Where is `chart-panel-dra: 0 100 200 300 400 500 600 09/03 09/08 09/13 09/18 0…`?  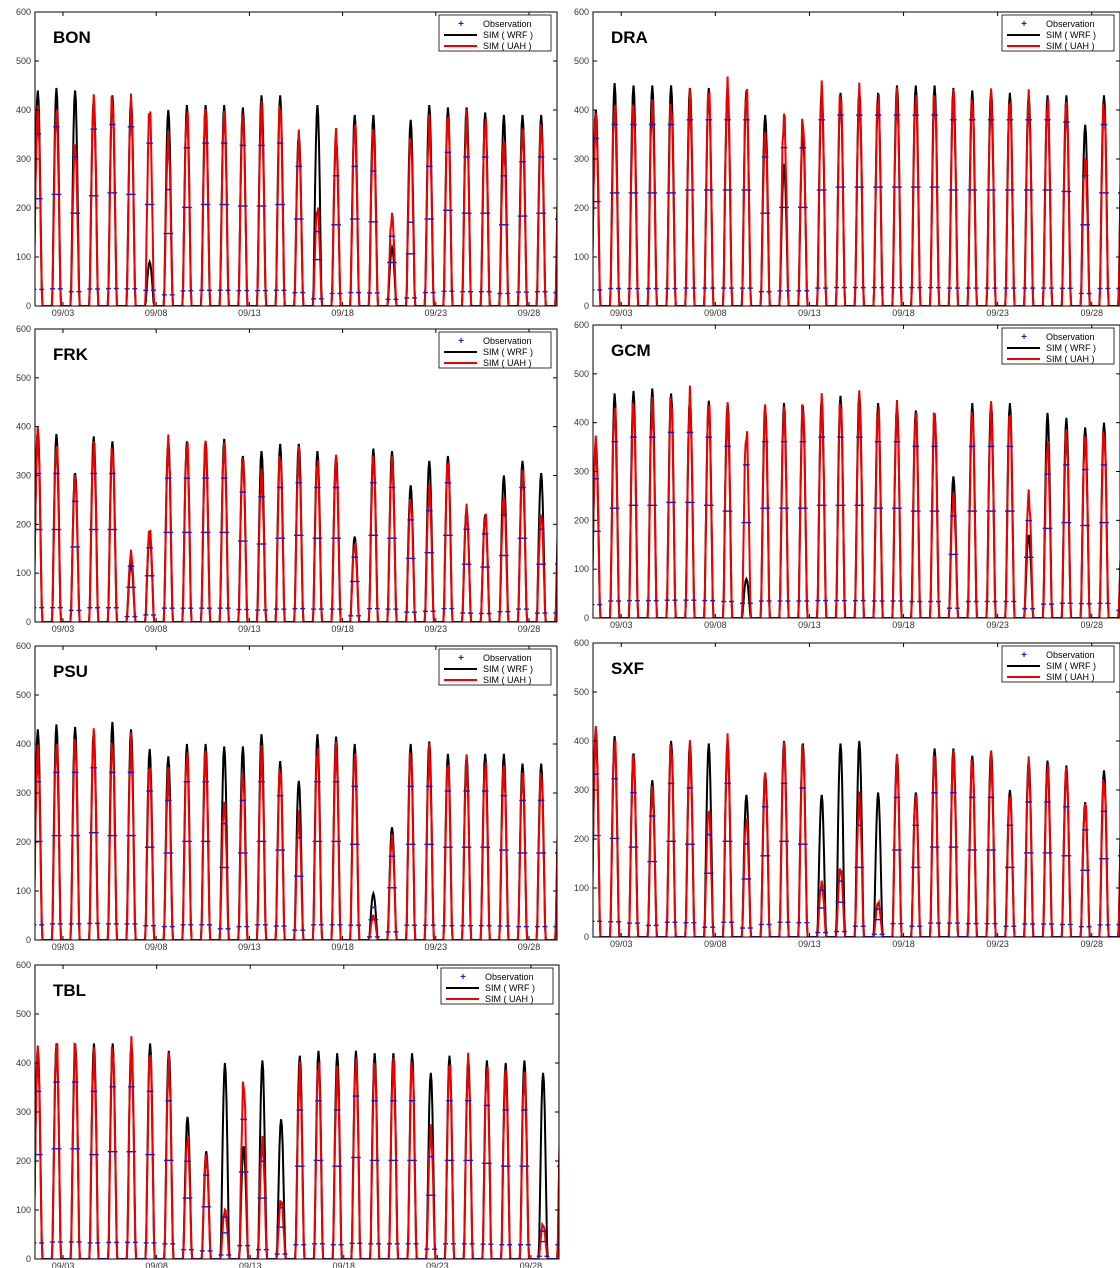 chart-panel-dra: 0 100 200 300 400 500 600 09/03 09/08 09/13 09/18 0… is located at coordinates (847, 162).